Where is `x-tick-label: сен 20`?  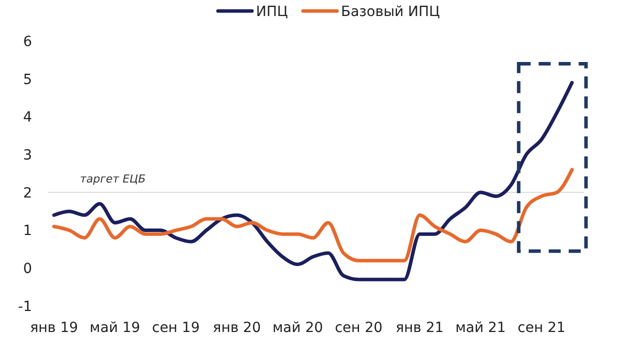 x-tick-label: сен 20 is located at coordinates (358, 328).